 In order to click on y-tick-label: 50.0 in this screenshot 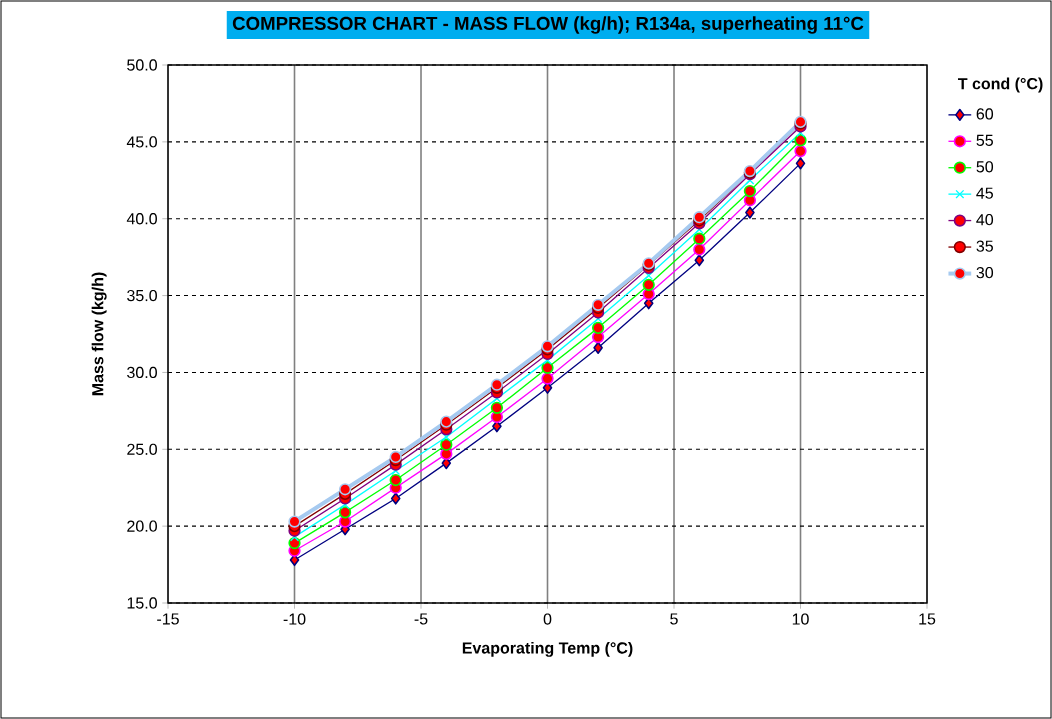, I will do `click(142, 65)`.